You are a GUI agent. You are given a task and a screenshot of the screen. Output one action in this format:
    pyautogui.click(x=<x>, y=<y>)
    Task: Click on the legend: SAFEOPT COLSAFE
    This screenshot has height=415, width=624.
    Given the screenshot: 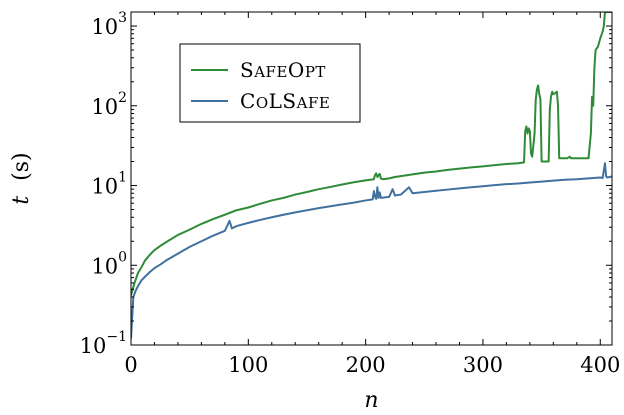 What is the action you would take?
    pyautogui.click(x=270, y=83)
    